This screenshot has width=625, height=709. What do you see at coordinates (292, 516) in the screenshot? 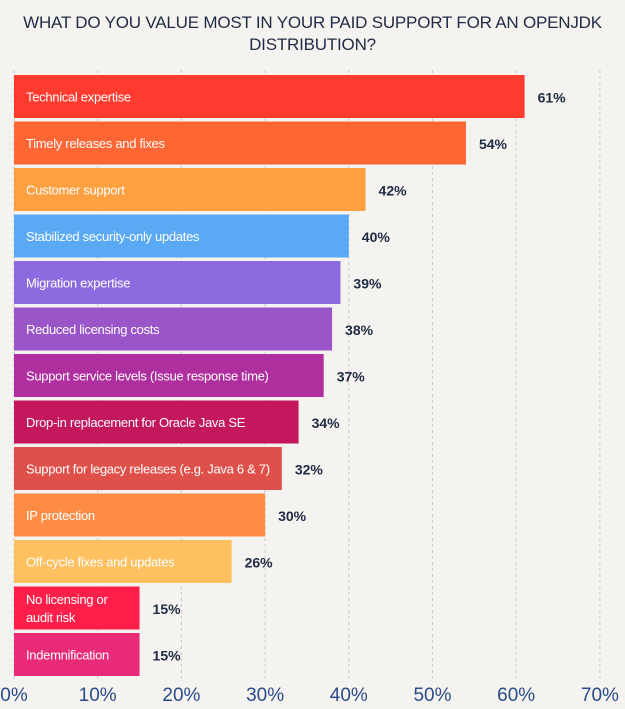
I see `bar-value-label: 30%` at bounding box center [292, 516].